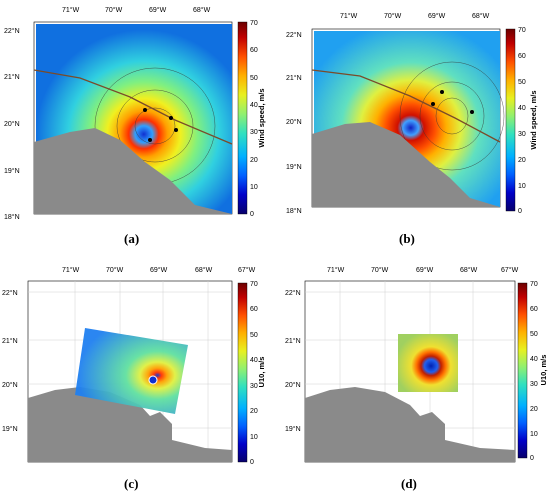  I want to click on panel-label-b: (b), so click(407, 238).